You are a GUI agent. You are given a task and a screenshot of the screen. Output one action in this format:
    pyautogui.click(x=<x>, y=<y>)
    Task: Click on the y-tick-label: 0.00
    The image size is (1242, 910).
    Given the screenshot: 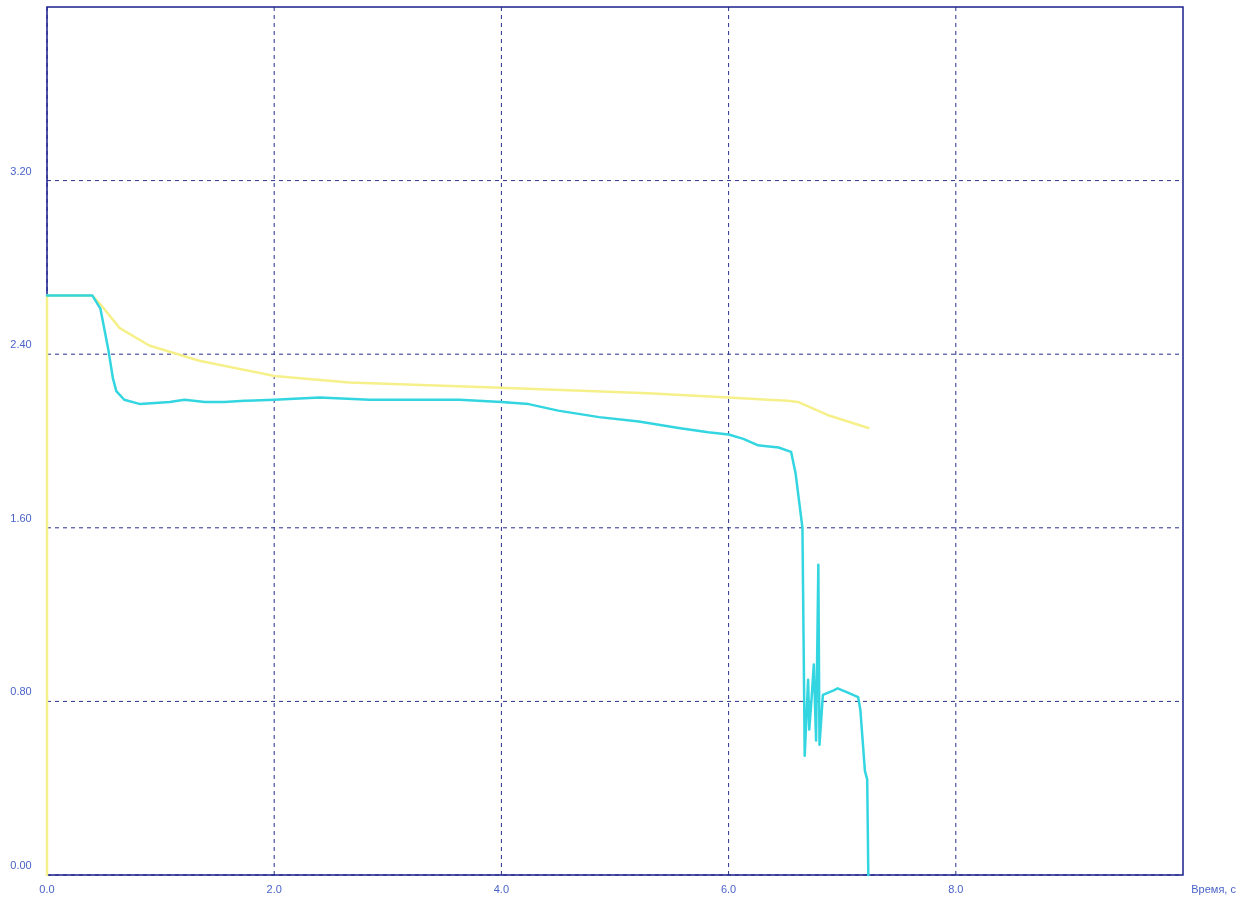 What is the action you would take?
    pyautogui.click(x=21, y=865)
    